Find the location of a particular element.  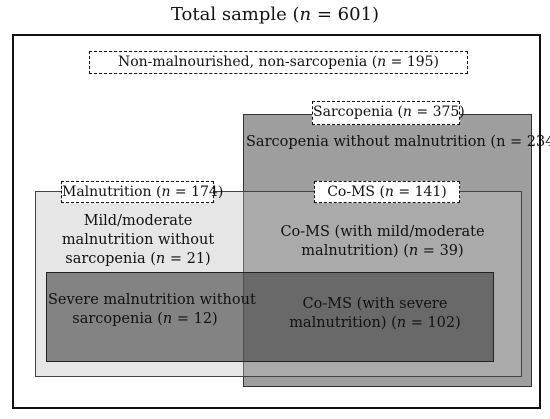

sarcopenia-label: Sarcopenia (n = 375) is located at coordinates (388, 113).